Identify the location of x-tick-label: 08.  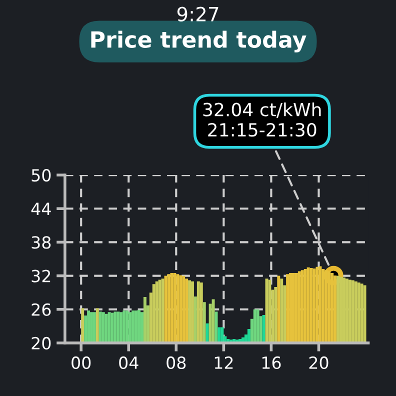
(176, 363).